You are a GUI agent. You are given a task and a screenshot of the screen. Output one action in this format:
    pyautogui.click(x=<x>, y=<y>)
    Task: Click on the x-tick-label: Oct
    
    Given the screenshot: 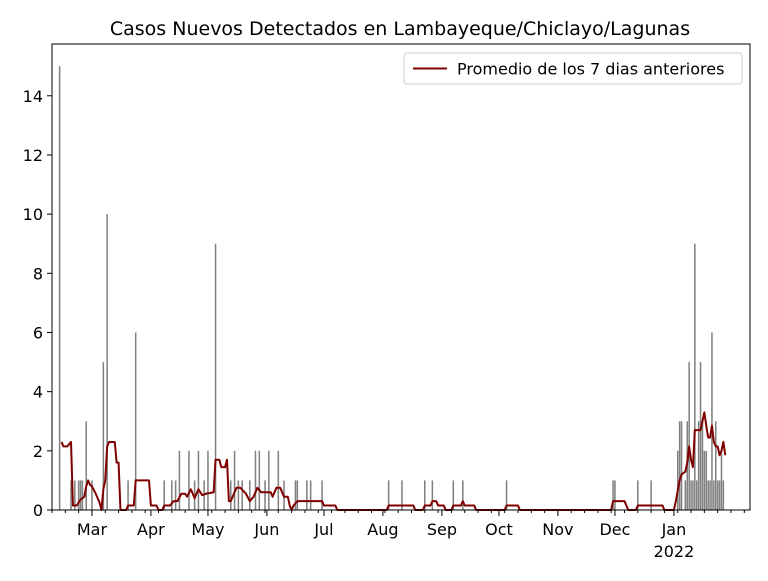 What is the action you would take?
    pyautogui.click(x=499, y=529)
    